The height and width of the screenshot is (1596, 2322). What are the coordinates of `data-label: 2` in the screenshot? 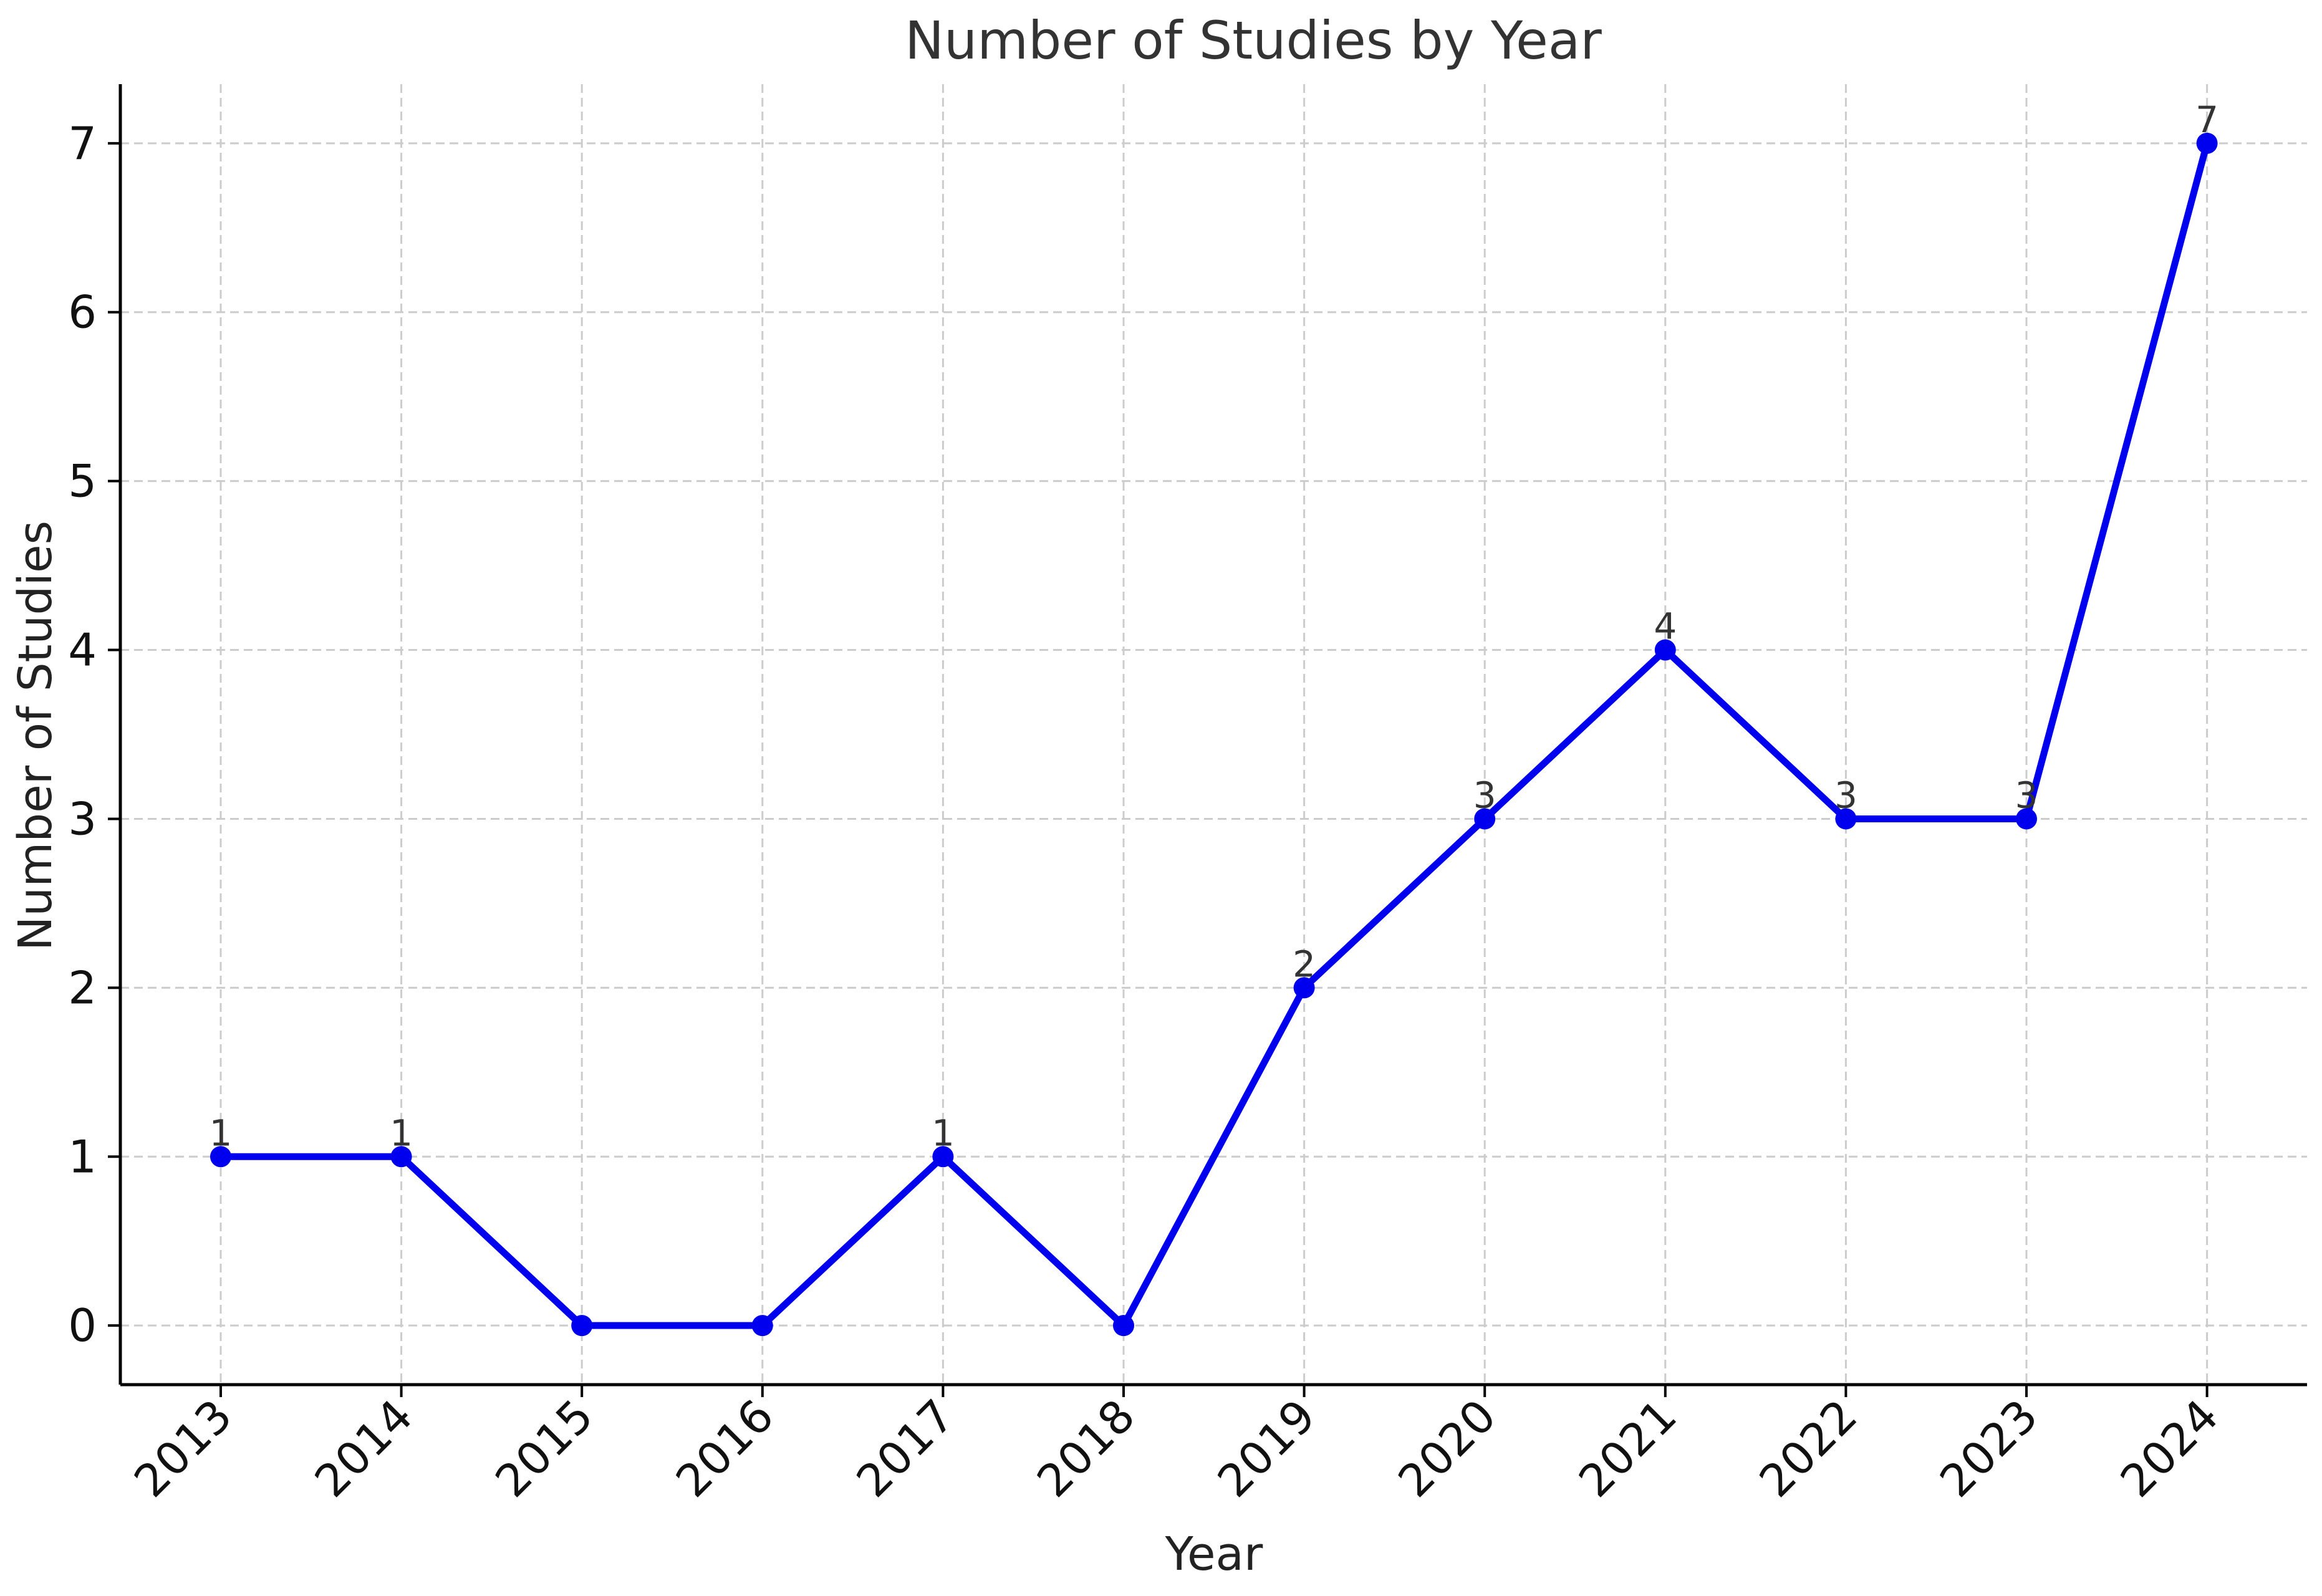 It's located at (1304, 964).